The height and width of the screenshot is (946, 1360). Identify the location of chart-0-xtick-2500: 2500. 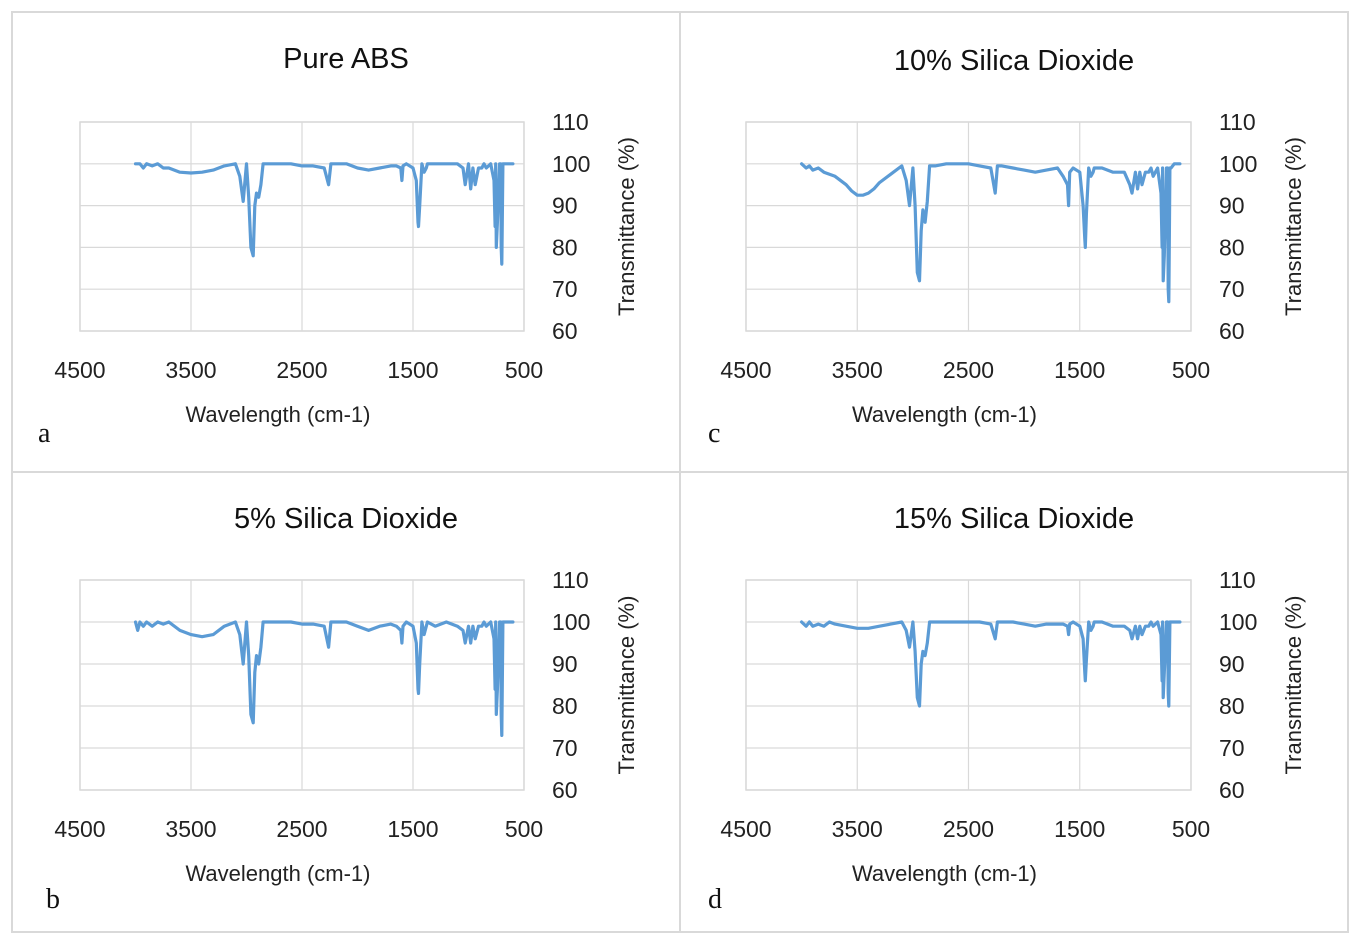
(301, 370).